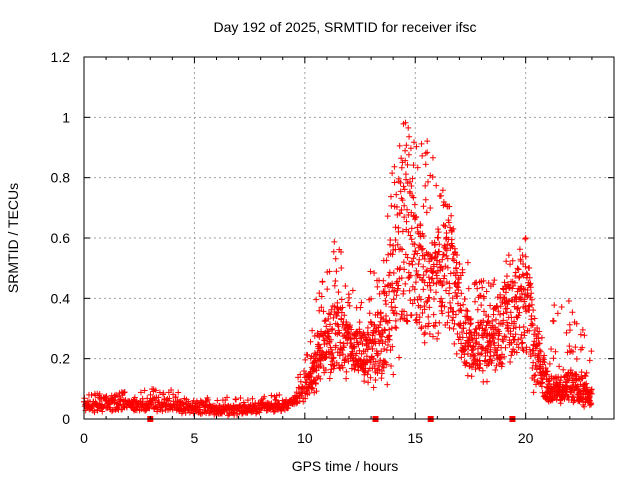 The width and height of the screenshot is (640, 480). What do you see at coordinates (305, 438) in the screenshot?
I see `x-tick-label: 10` at bounding box center [305, 438].